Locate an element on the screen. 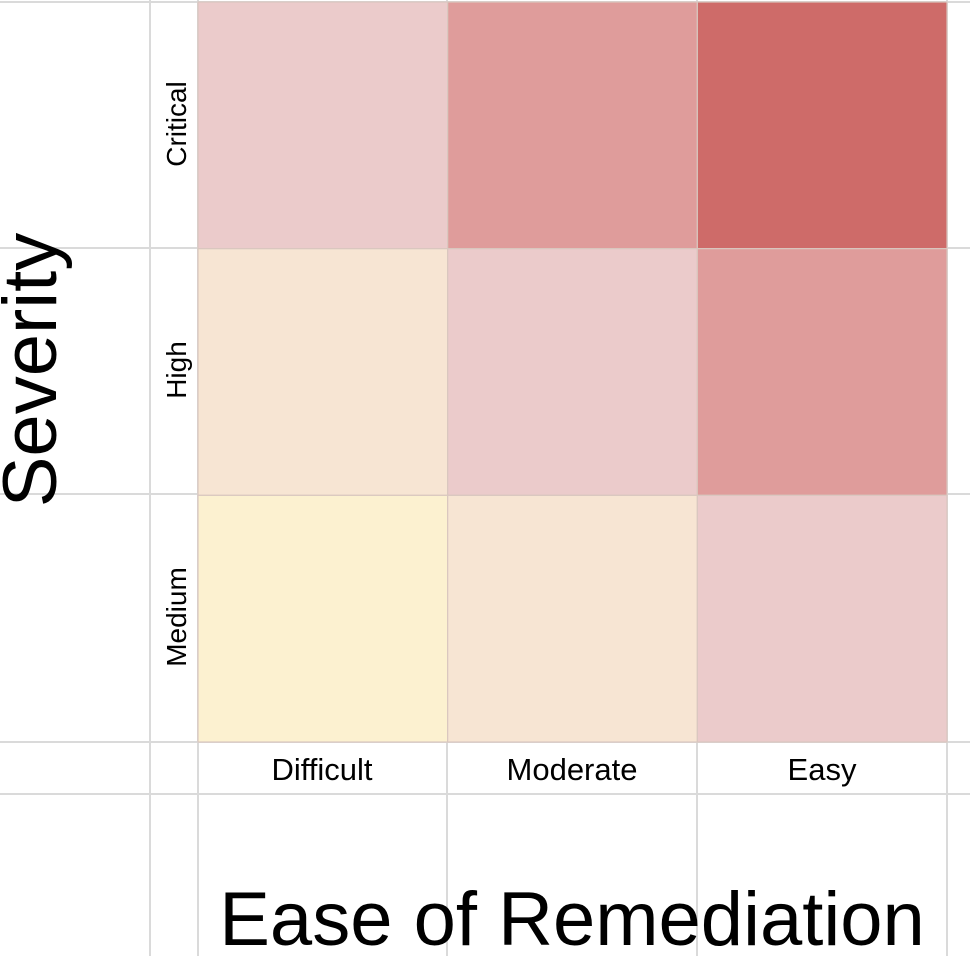 The height and width of the screenshot is (956, 970). heatmap-cell-critical-easy is located at coordinates (822, 125).